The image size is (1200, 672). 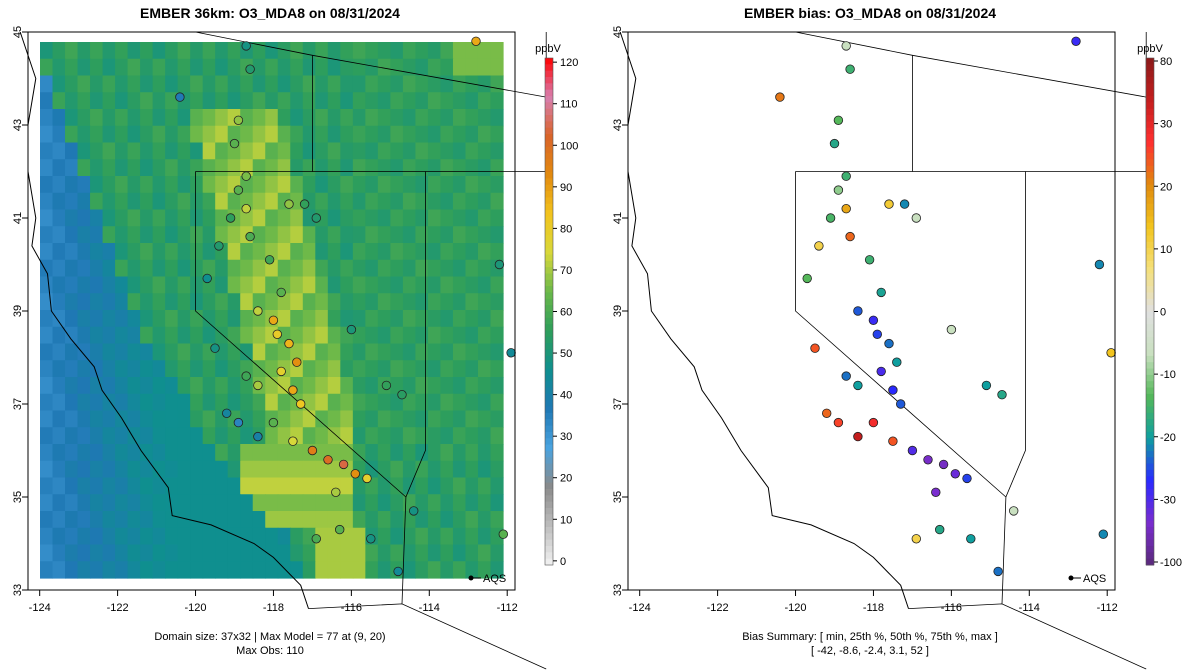 What do you see at coordinates (1168, 375) in the screenshot?
I see `bias-colorbar-tick-label: -10` at bounding box center [1168, 375].